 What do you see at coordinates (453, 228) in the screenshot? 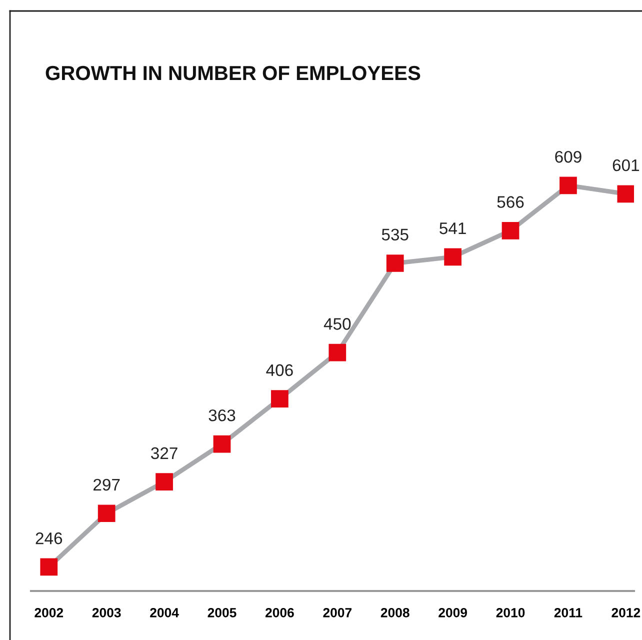
I see `data-label: 541` at bounding box center [453, 228].